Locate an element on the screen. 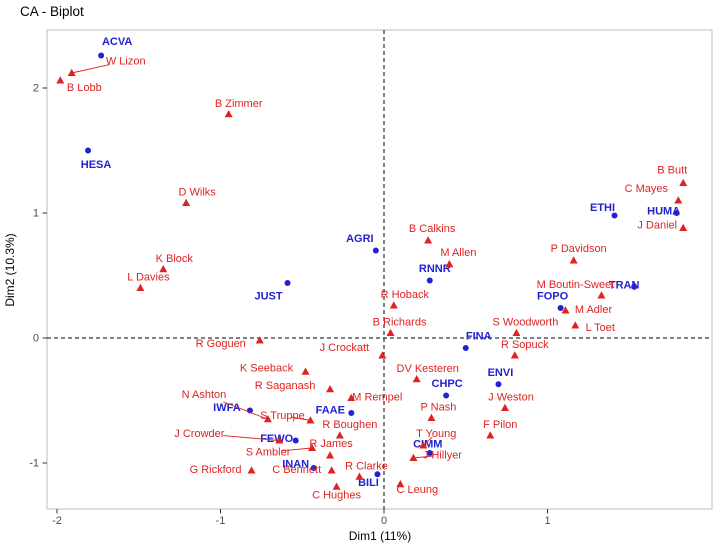  mp-label: R Clarke is located at coordinates (366, 466).